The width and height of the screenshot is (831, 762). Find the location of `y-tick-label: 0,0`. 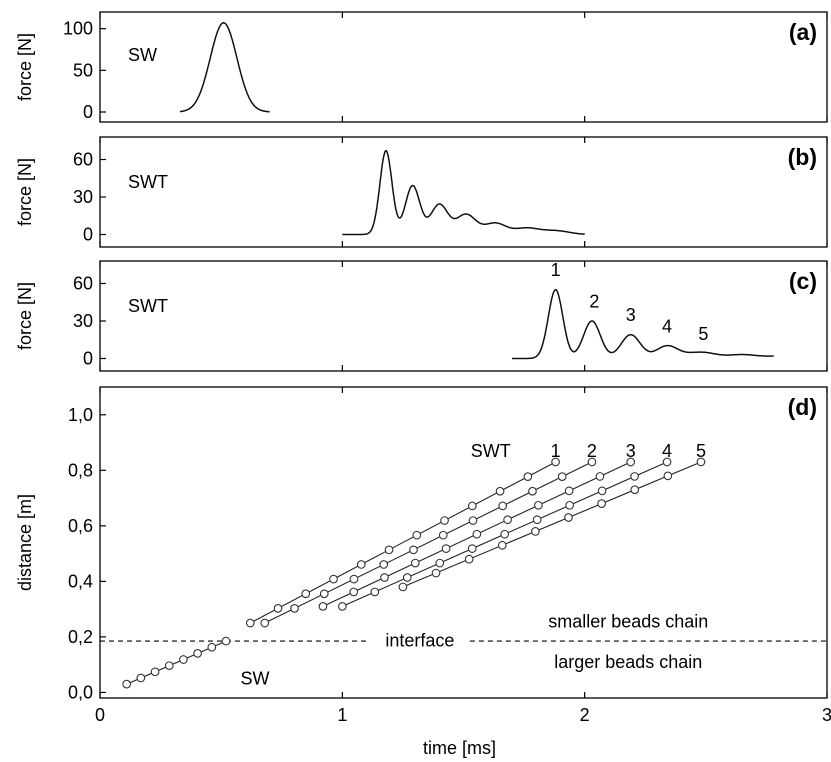

y-tick-label: 0,0 is located at coordinates (80, 692).